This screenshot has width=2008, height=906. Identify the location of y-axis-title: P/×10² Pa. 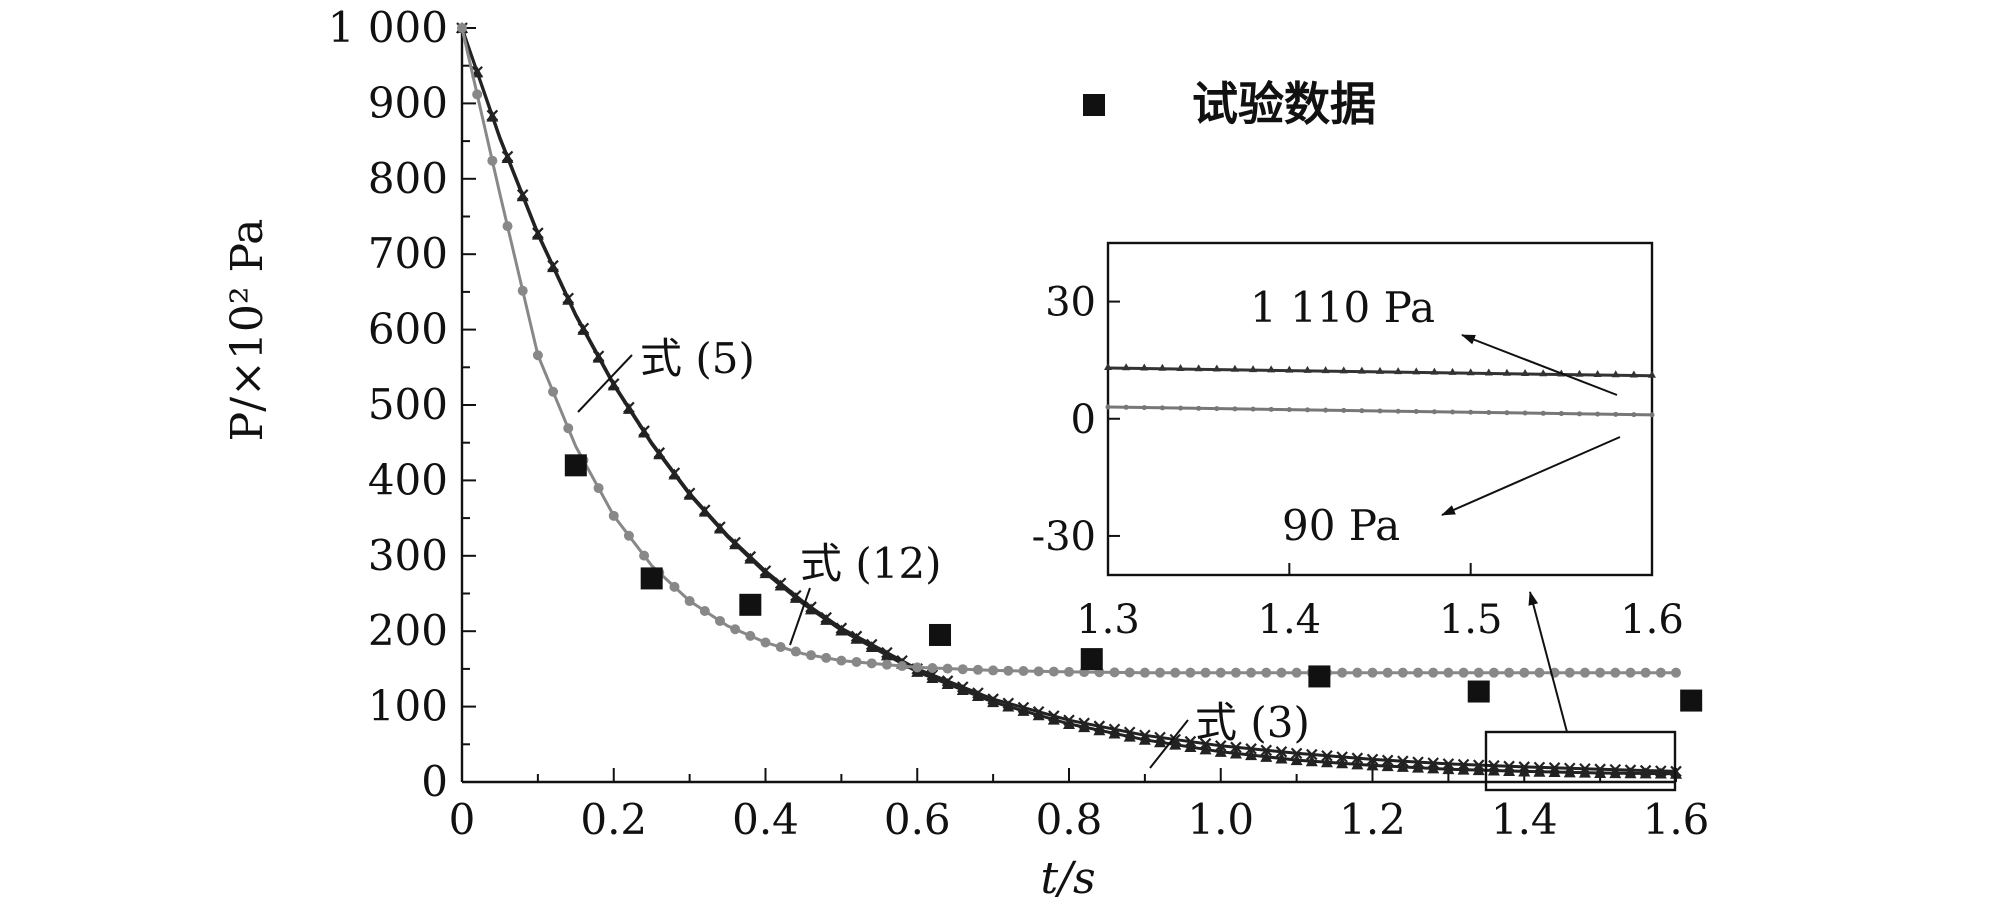
(247, 330).